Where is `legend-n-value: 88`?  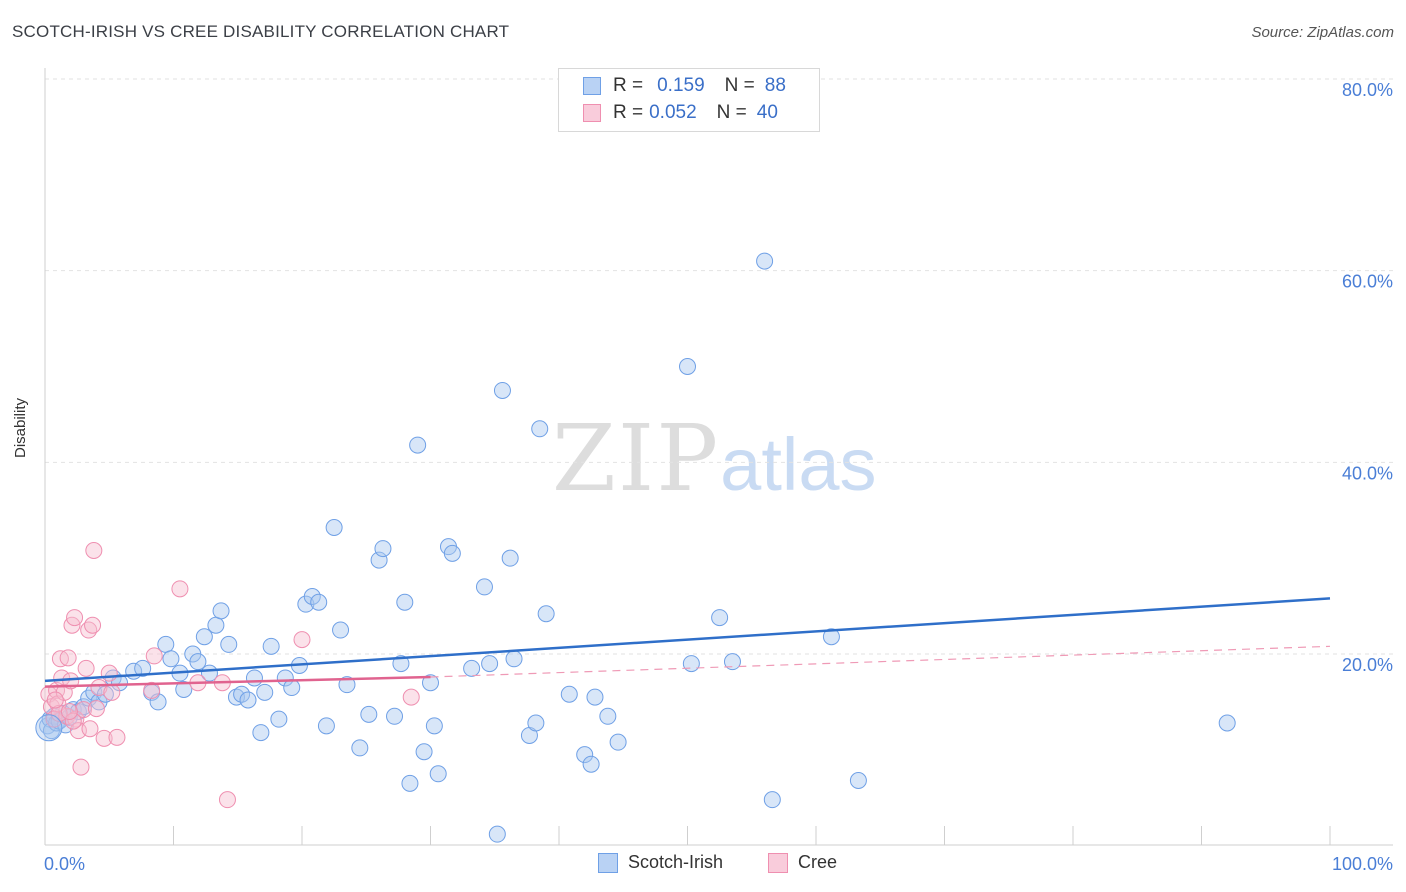 legend-n-value: 88 is located at coordinates (775, 85).